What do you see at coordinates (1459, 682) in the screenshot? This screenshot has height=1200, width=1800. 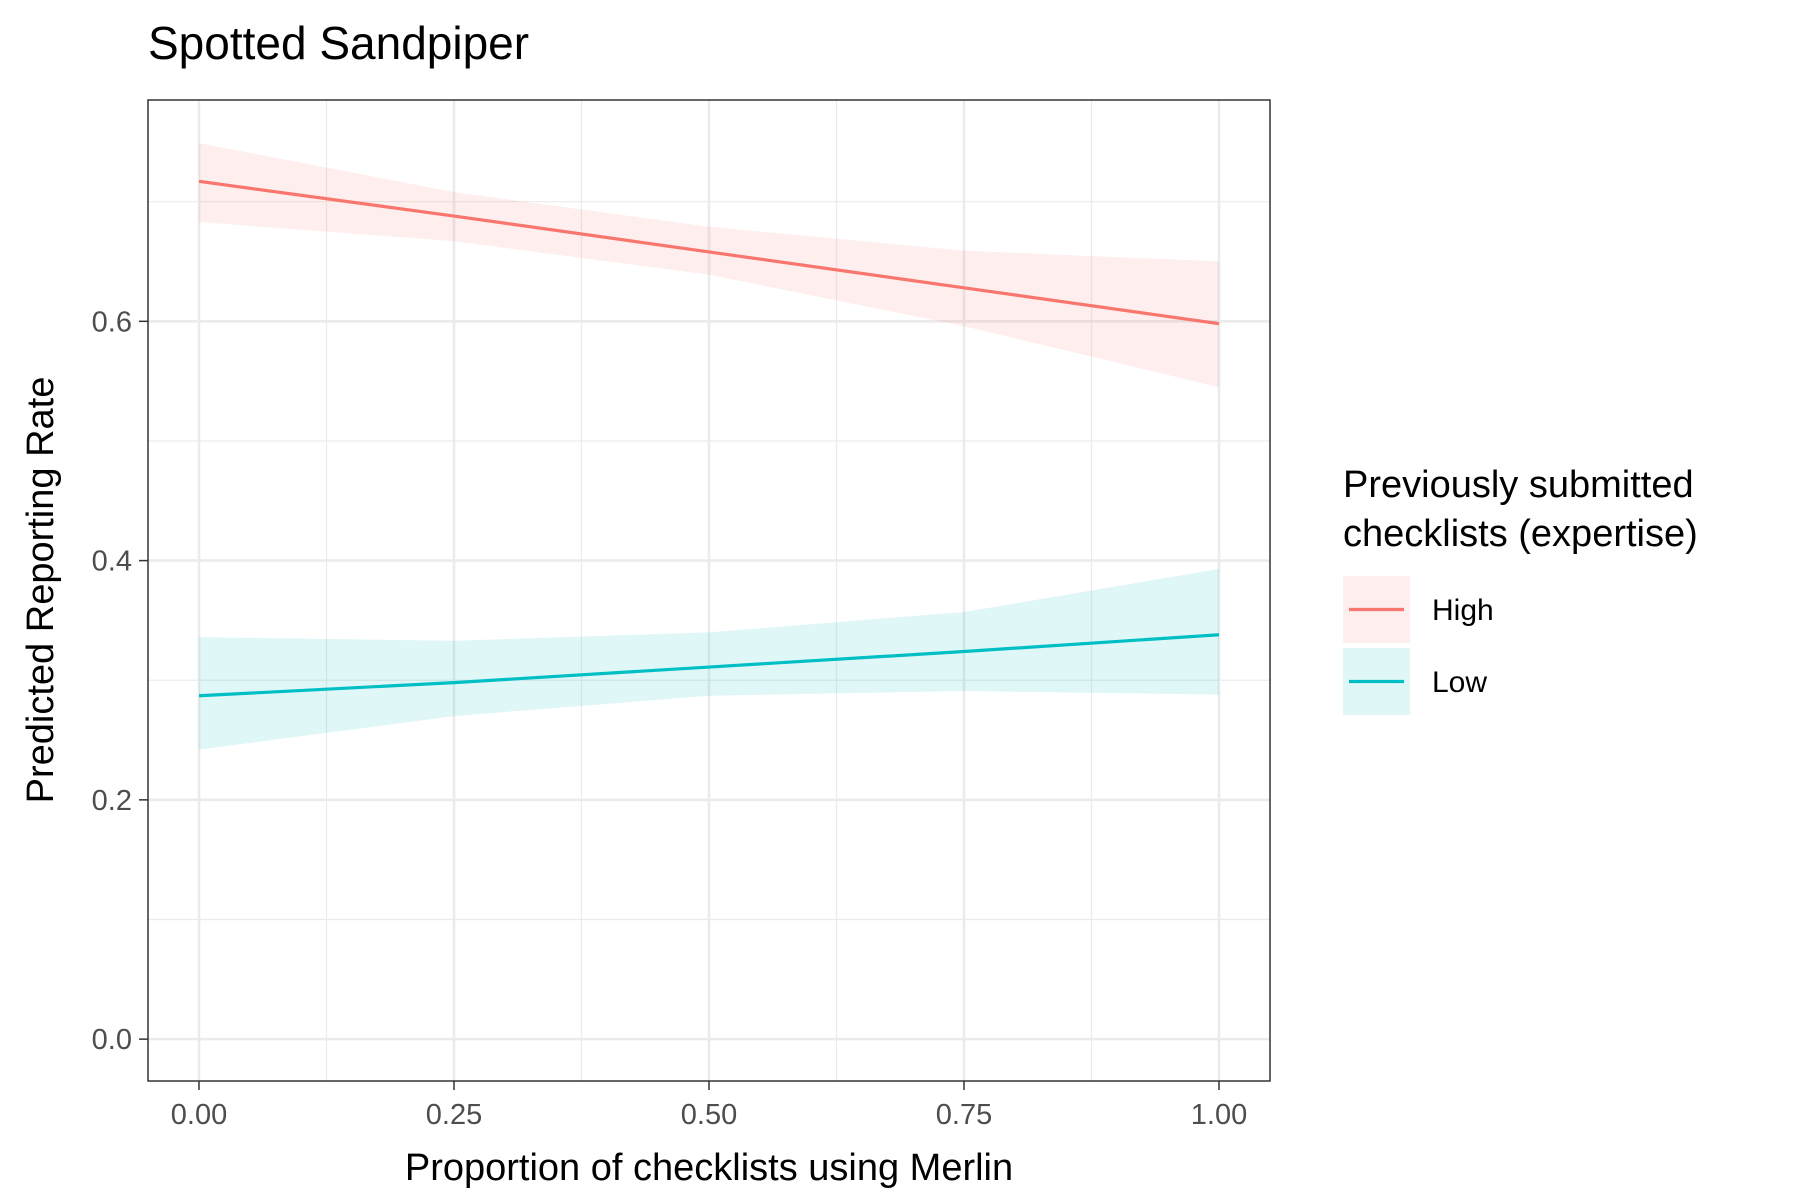 I see `legend-label-low: Low` at bounding box center [1459, 682].